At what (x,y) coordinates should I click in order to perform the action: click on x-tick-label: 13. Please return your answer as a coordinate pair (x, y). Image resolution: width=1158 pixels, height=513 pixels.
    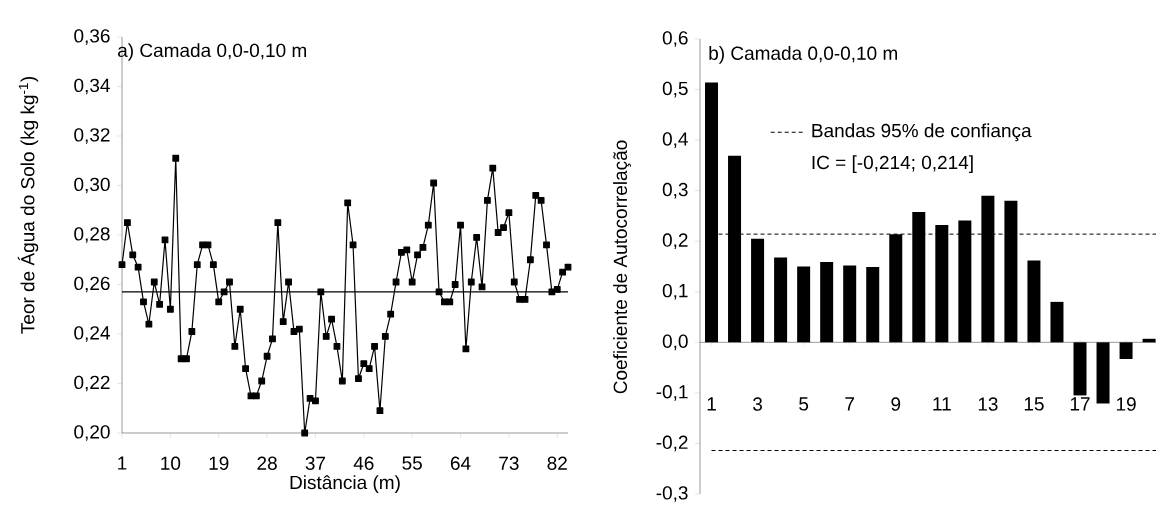
    Looking at the image, I should click on (988, 404).